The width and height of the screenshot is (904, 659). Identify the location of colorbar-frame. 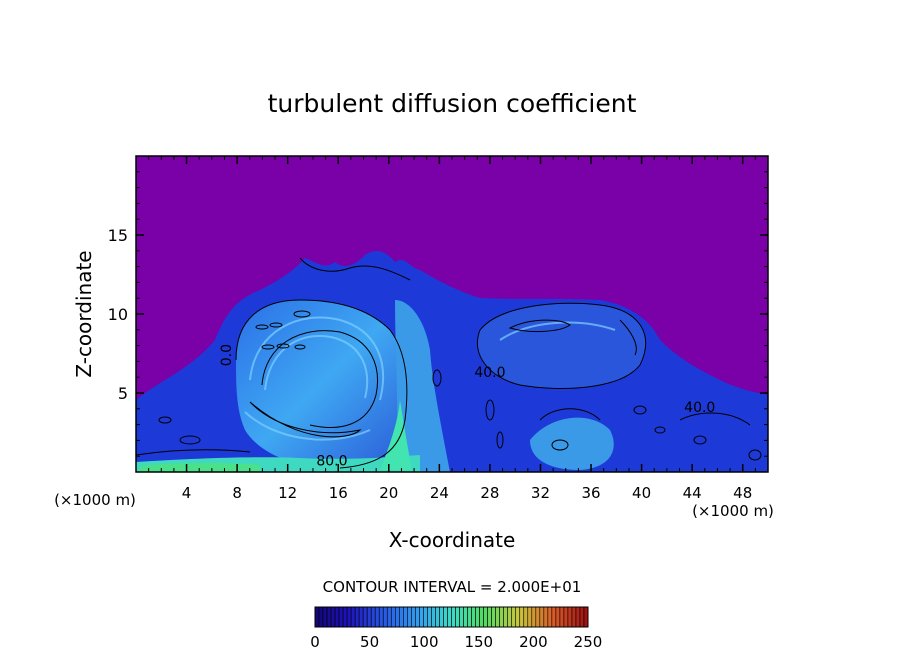
(451, 617).